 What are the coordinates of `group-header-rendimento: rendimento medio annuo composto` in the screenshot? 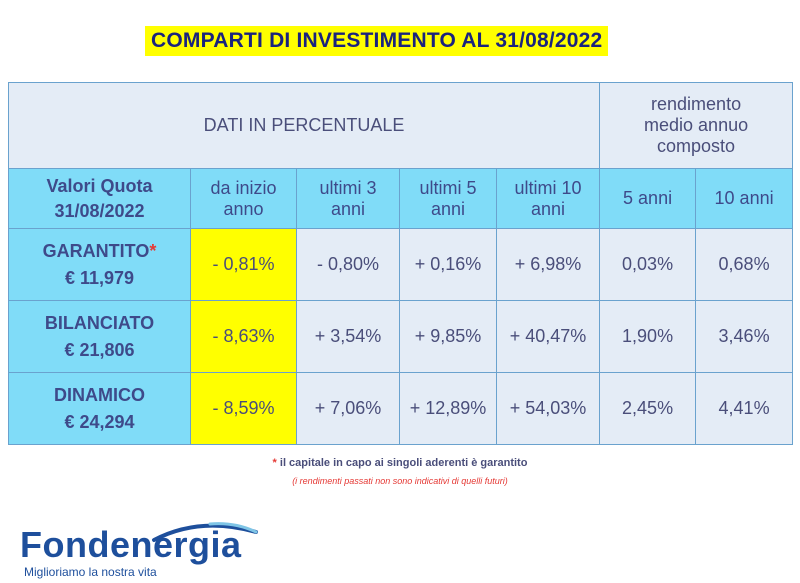 It's located at (696, 125).